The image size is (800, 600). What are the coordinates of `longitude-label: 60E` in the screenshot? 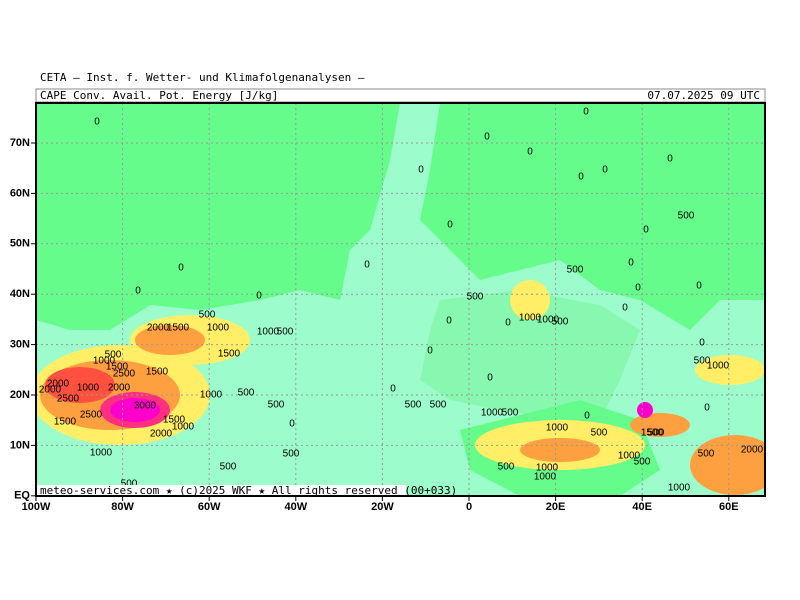 It's located at (729, 507).